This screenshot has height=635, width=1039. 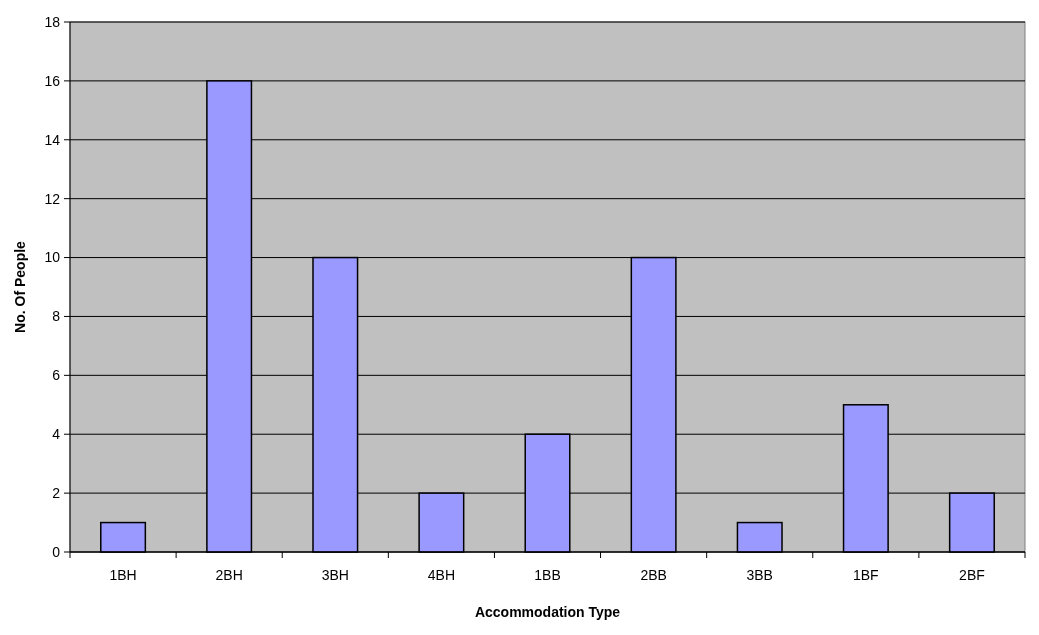 What do you see at coordinates (56, 551) in the screenshot?
I see `y-tick-label: 0` at bounding box center [56, 551].